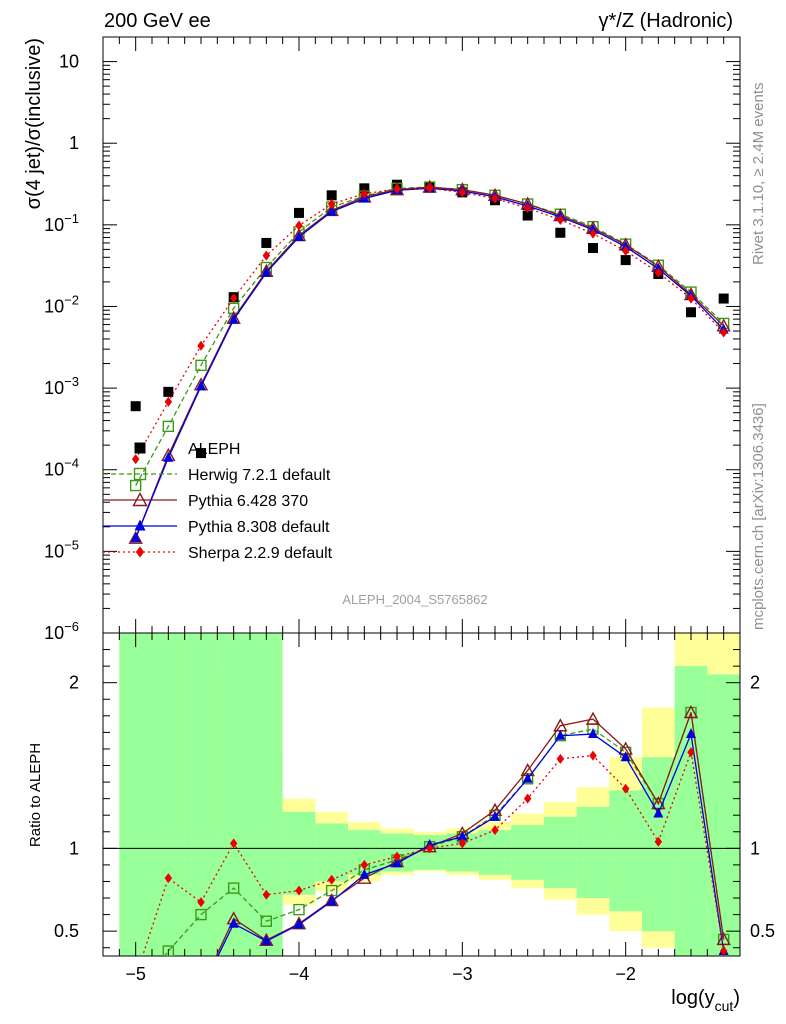 The height and width of the screenshot is (1024, 786). I want to click on main-y-tick-label: 10⁻², so click(61, 304).